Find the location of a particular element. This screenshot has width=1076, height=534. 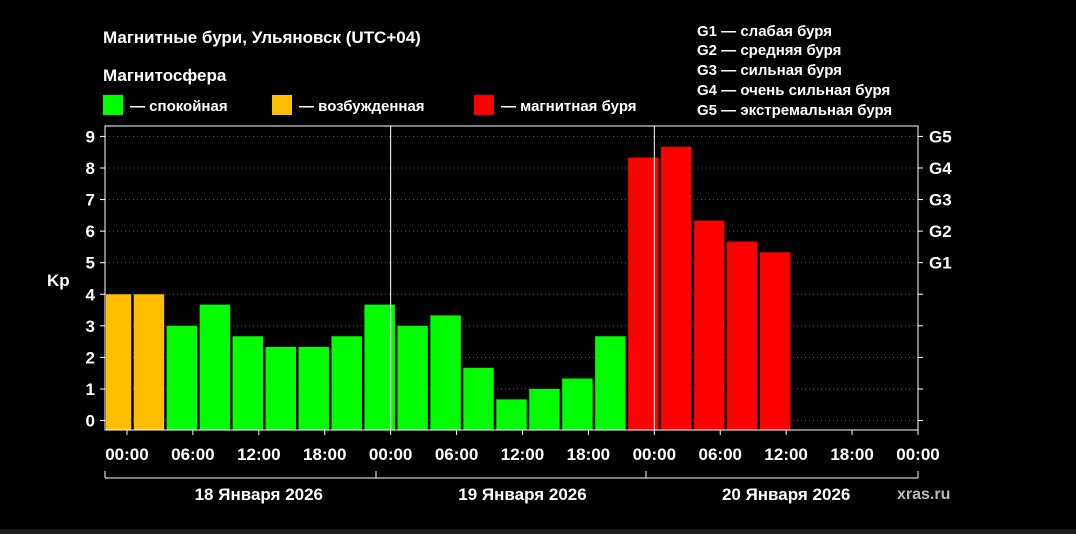

date-label: 20 Января 2026 is located at coordinates (786, 494).